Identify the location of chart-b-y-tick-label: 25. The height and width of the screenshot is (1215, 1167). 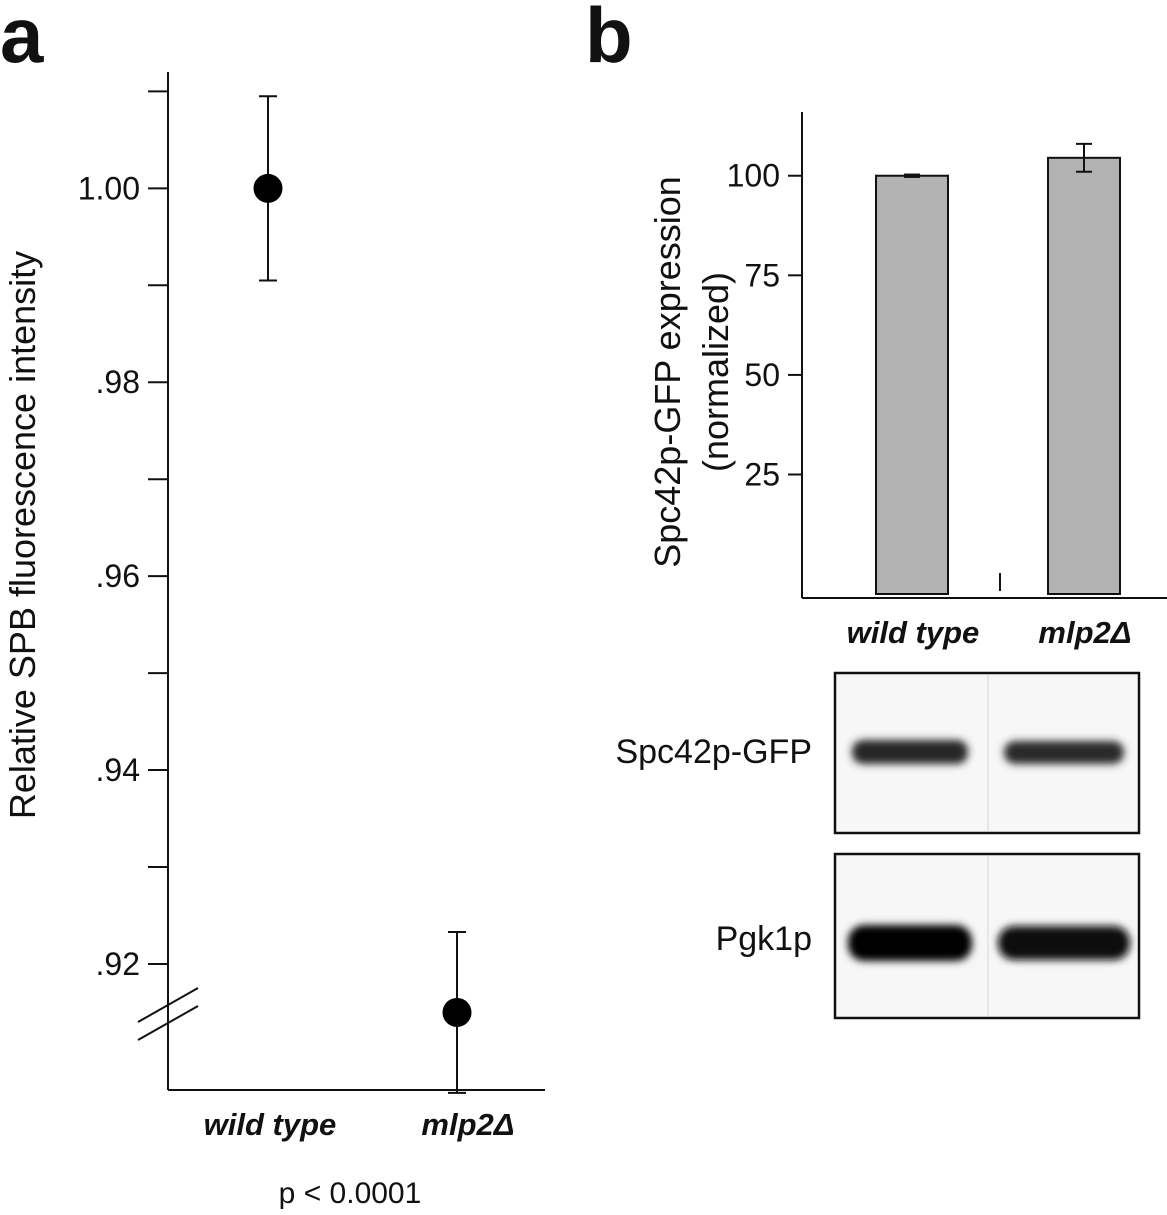
(762, 475).